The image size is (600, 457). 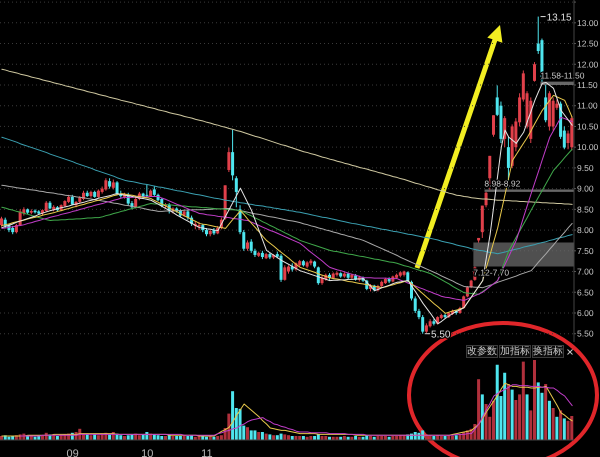 What do you see at coordinates (585, 271) in the screenshot?
I see `y-tick-label: 7.00` at bounding box center [585, 271].